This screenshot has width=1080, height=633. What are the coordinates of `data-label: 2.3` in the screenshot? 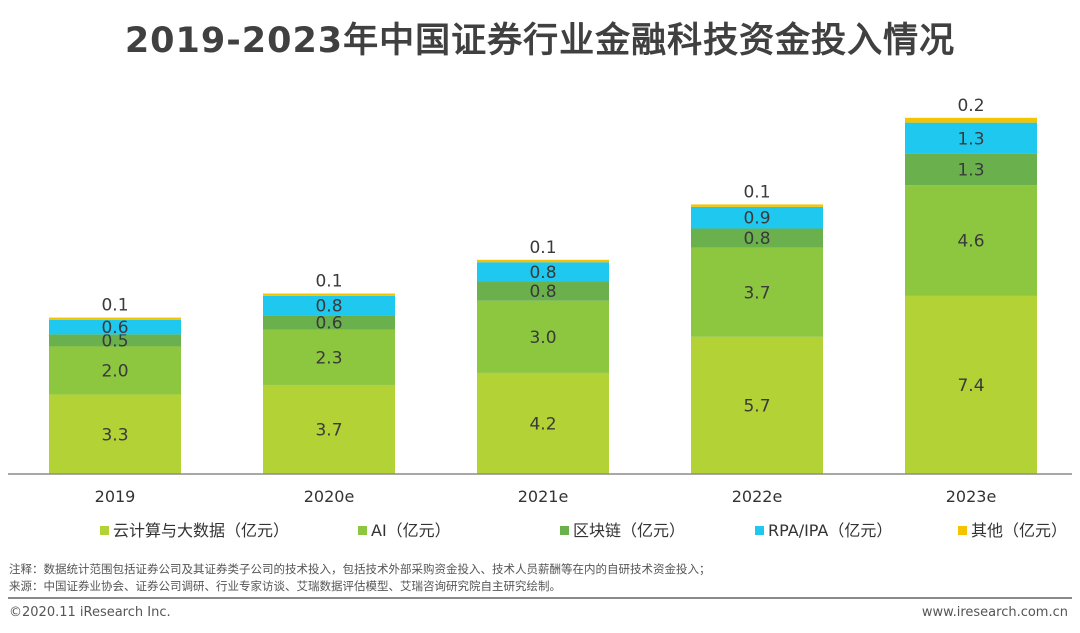 It's located at (328, 358).